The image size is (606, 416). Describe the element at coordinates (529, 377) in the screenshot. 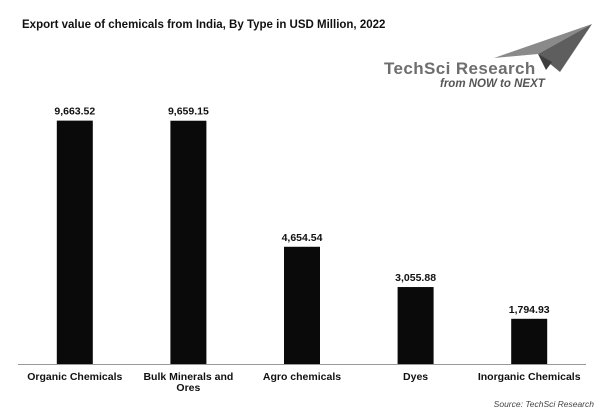

I see `x-tick-label: Inorganic Chemicals` at that location.